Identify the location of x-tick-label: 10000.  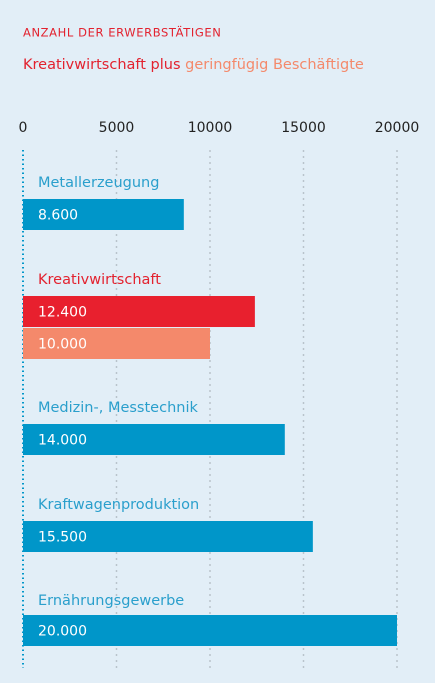
(210, 128).